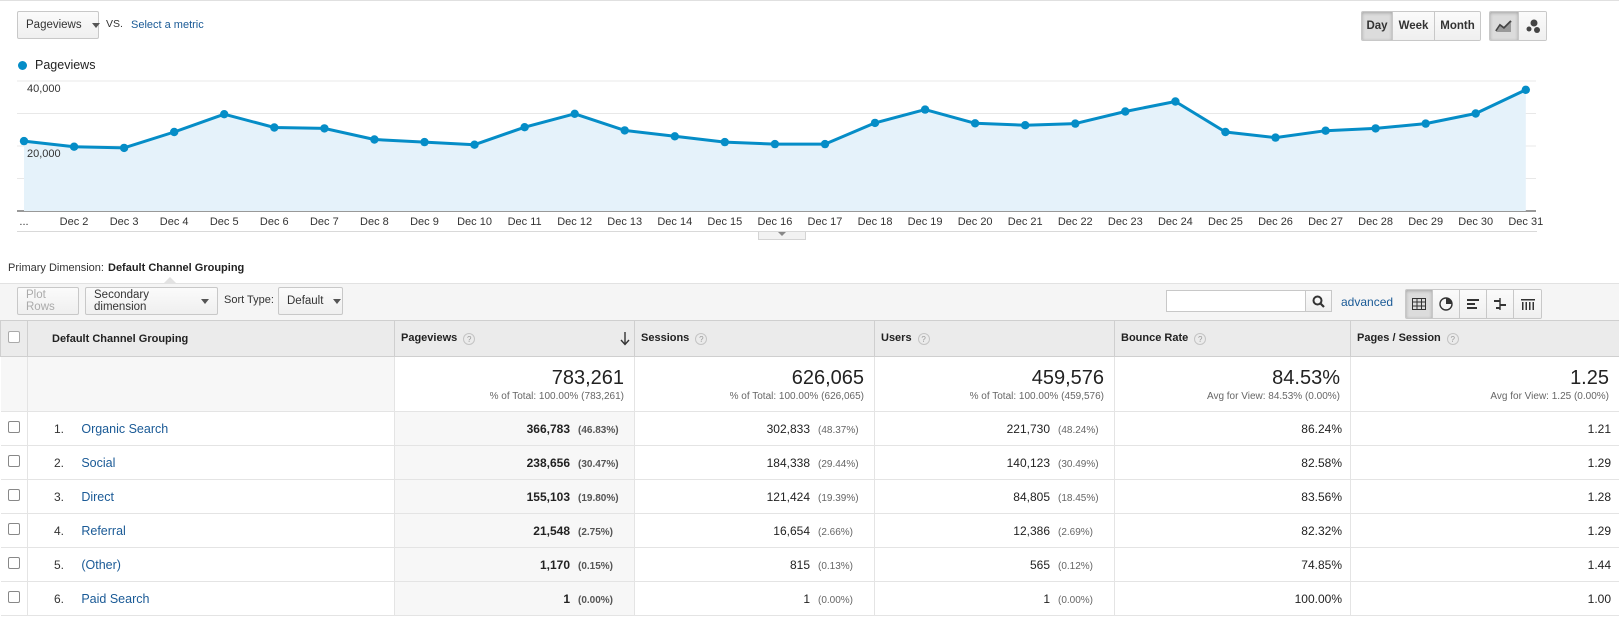 The width and height of the screenshot is (1619, 633). I want to click on sessions-cell: 815 (0.13%), so click(754, 564).